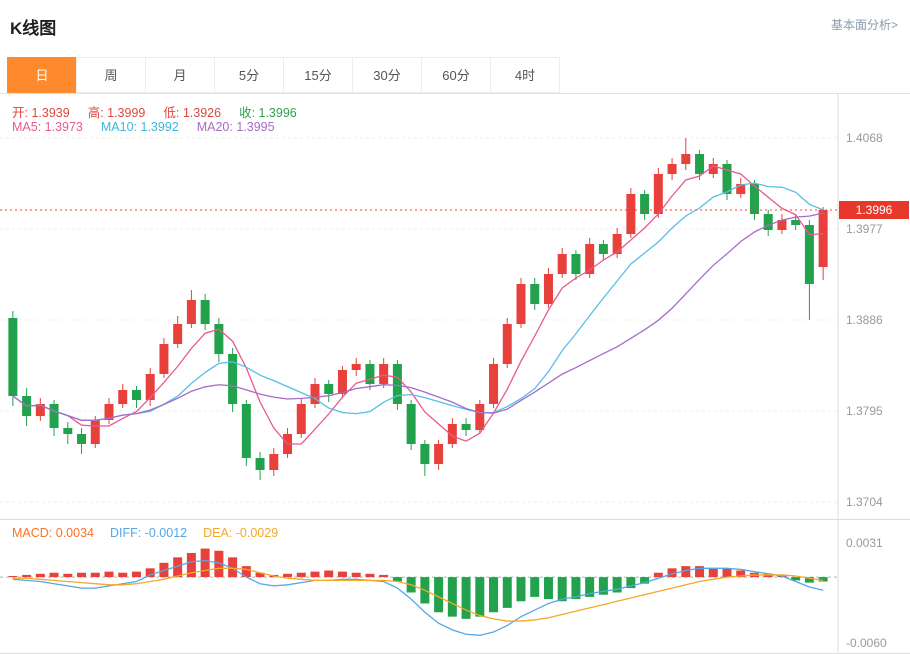 The width and height of the screenshot is (910, 654). What do you see at coordinates (318, 75) in the screenshot?
I see `tab-15分: 15分` at bounding box center [318, 75].